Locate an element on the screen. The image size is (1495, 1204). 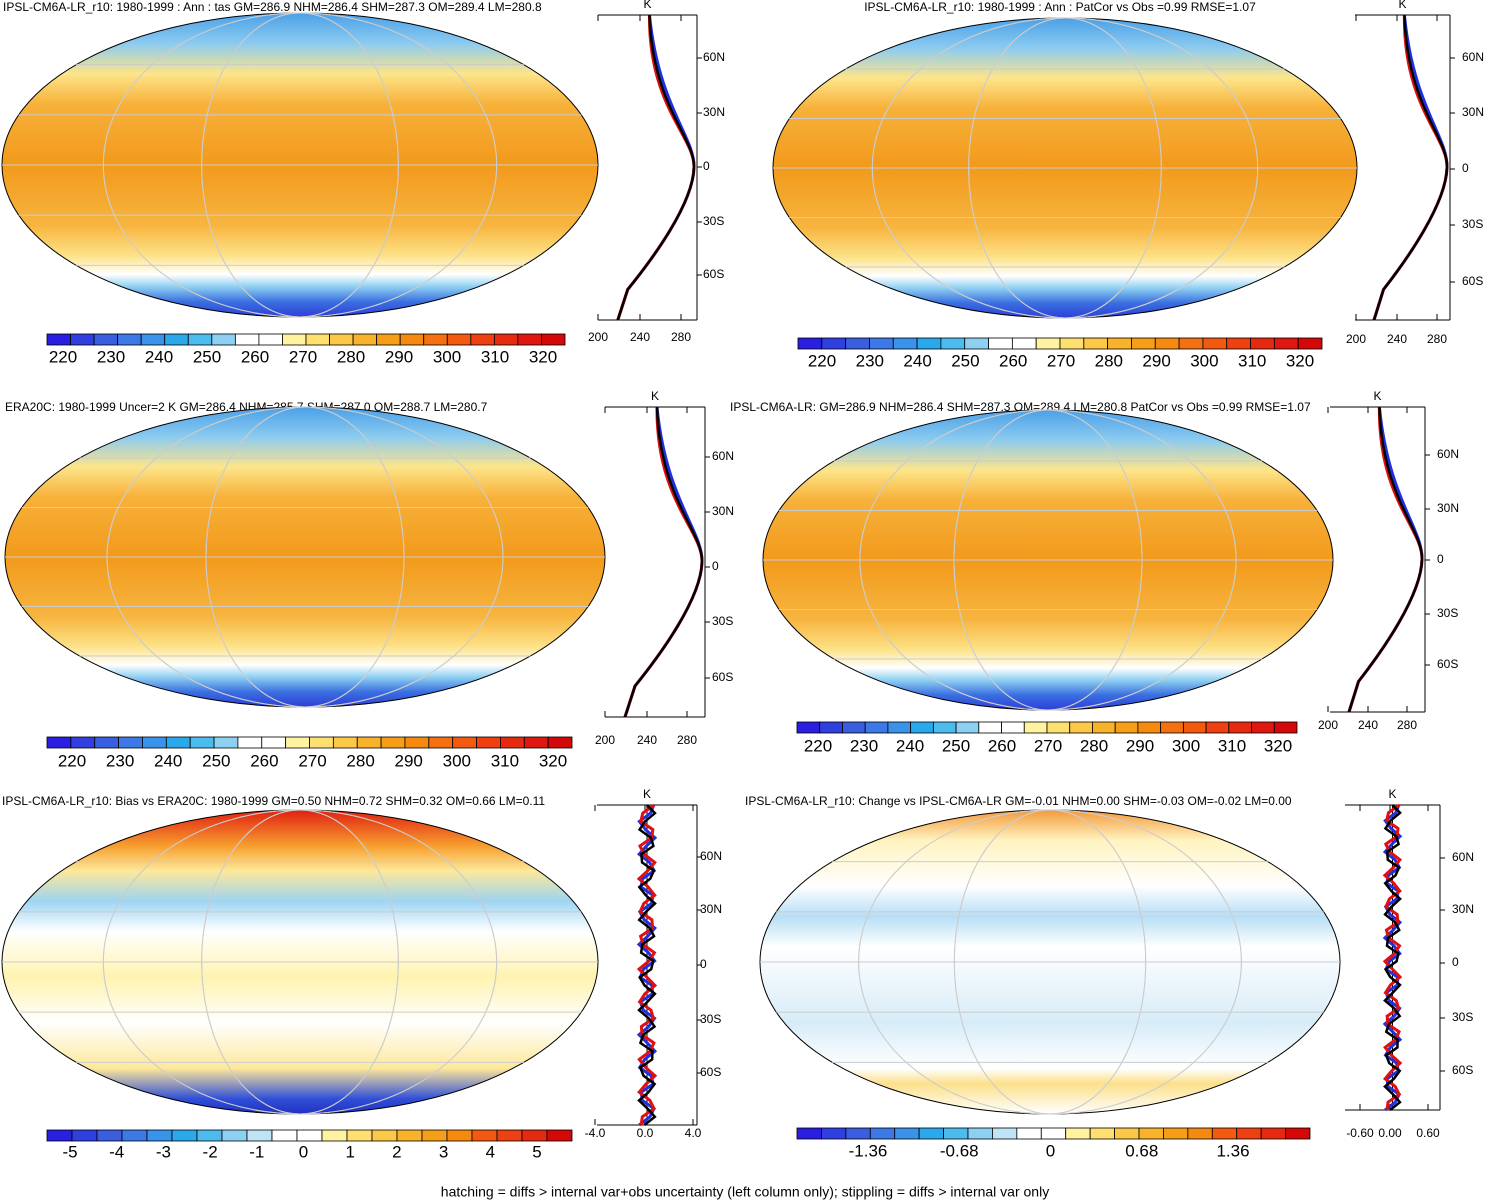
colorbar-label: 1.36 is located at coordinates (1232, 1150).